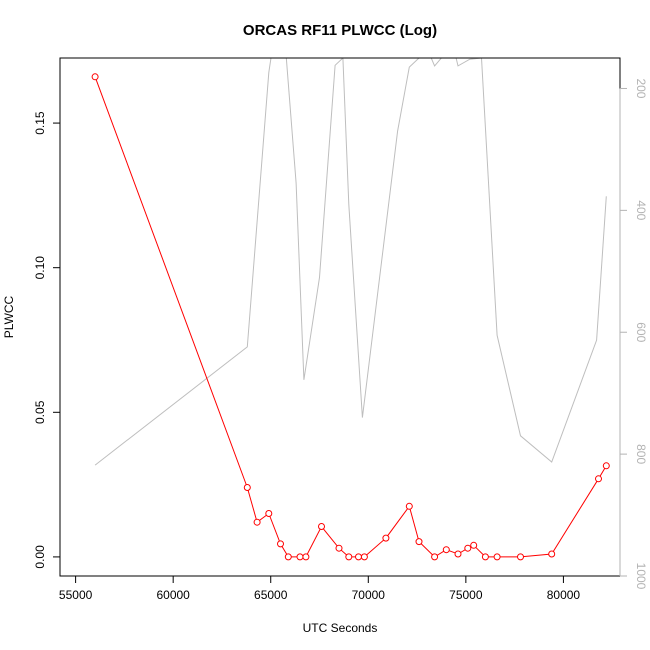 Image resolution: width=650 pixels, height=650 pixels. Describe the element at coordinates (369, 595) in the screenshot. I see `x-tick-label: 70000` at that location.